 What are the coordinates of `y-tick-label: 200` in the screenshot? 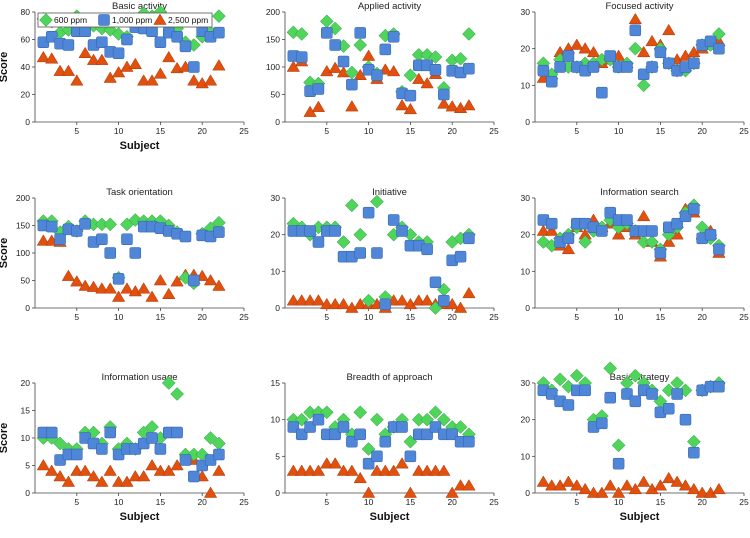 It's located at (23, 198).